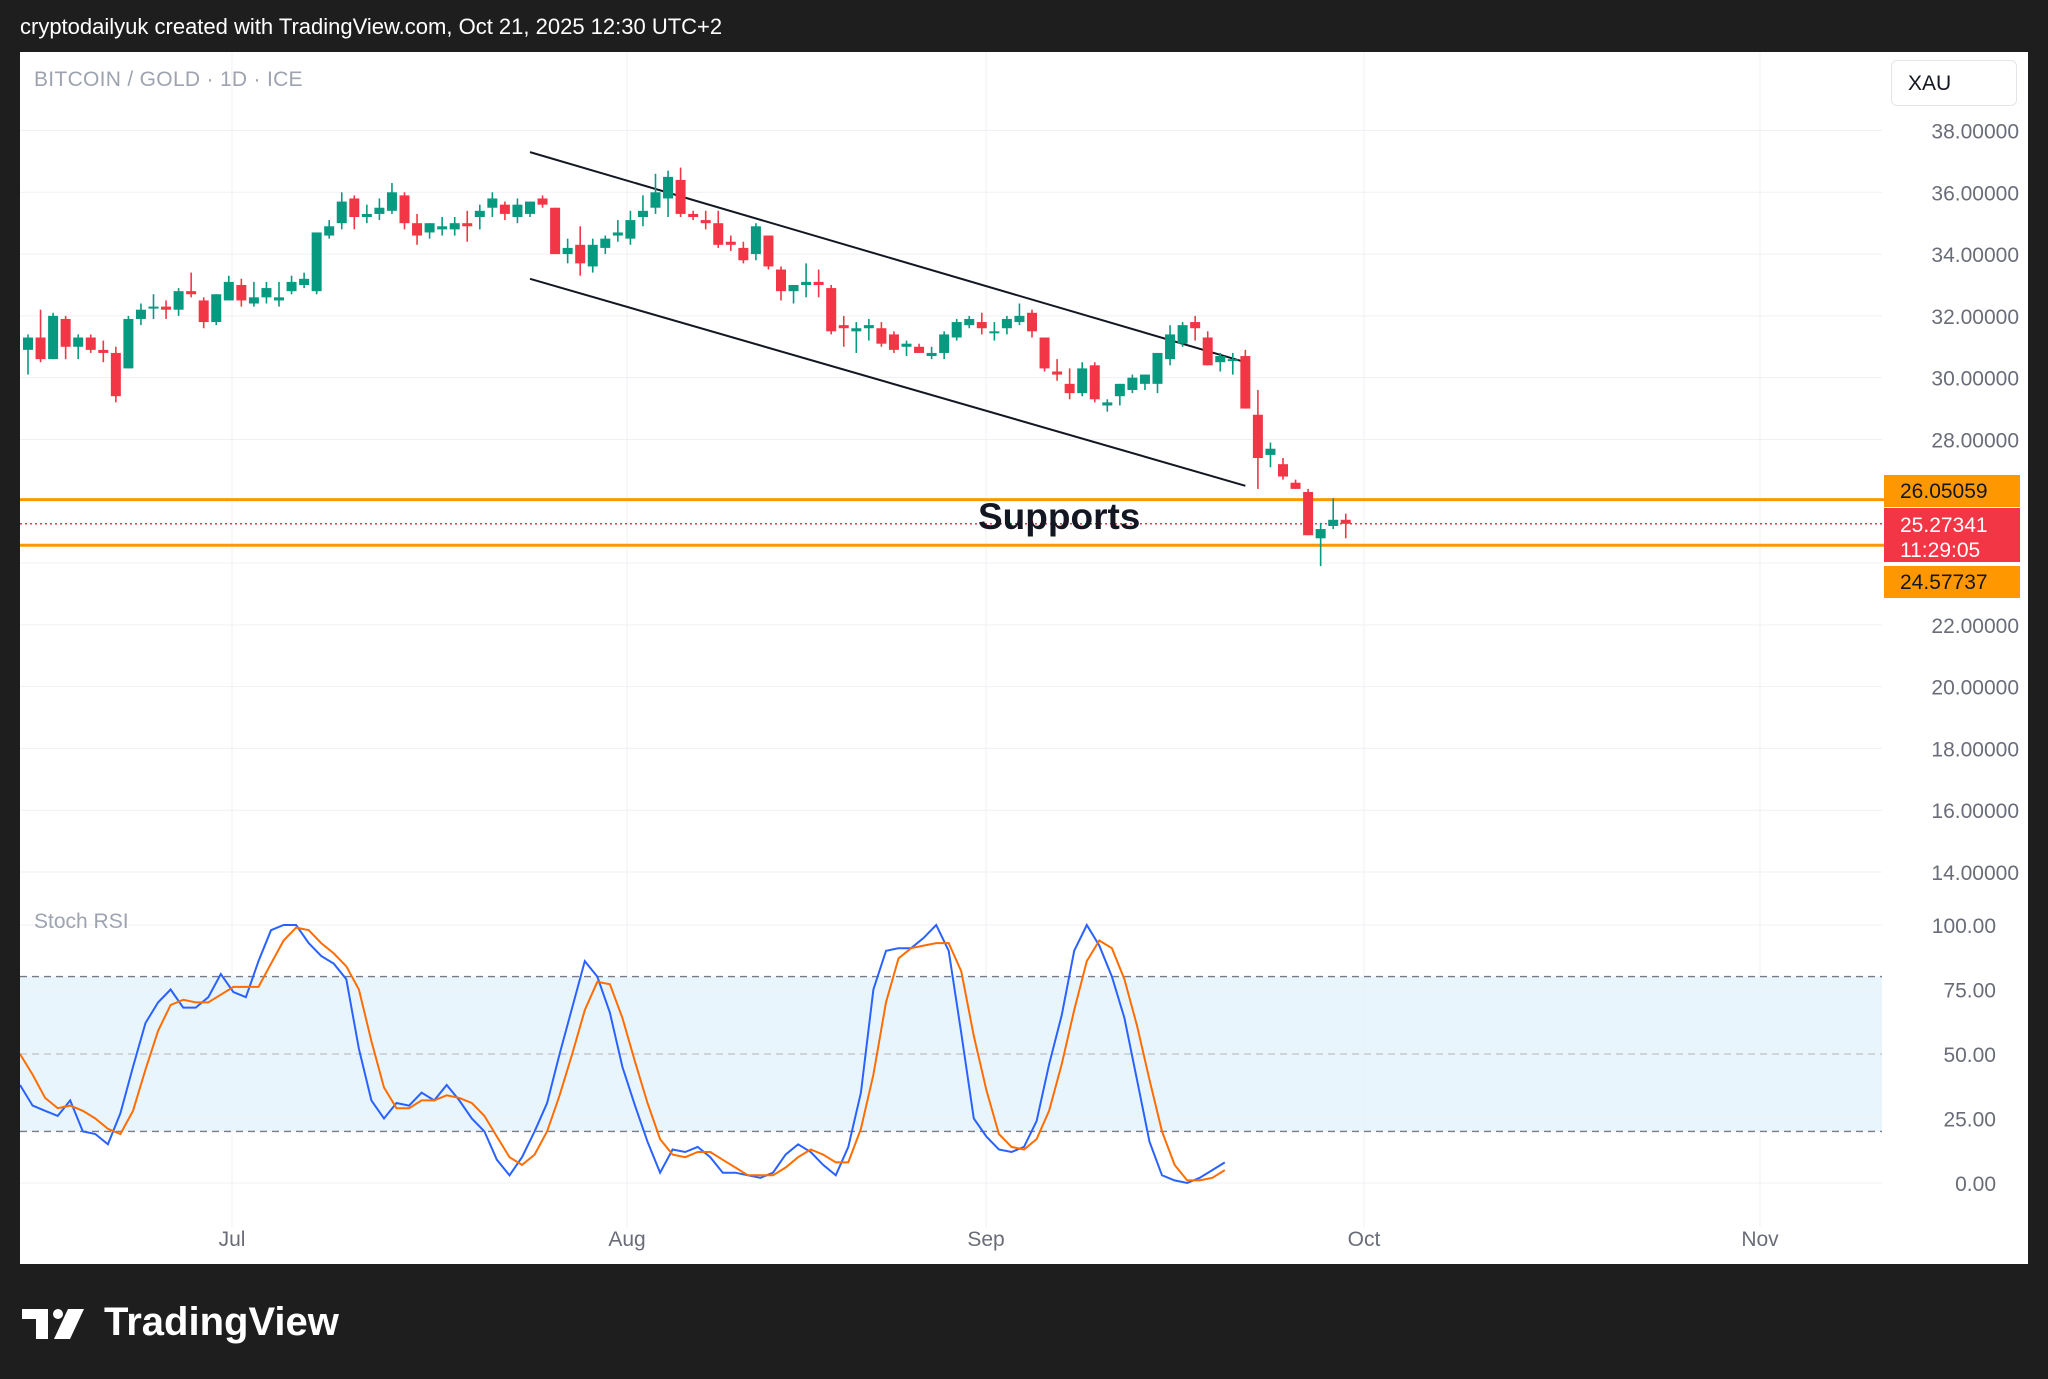 This screenshot has width=2048, height=1379. I want to click on stoch-k-line, so click(623, 1053).